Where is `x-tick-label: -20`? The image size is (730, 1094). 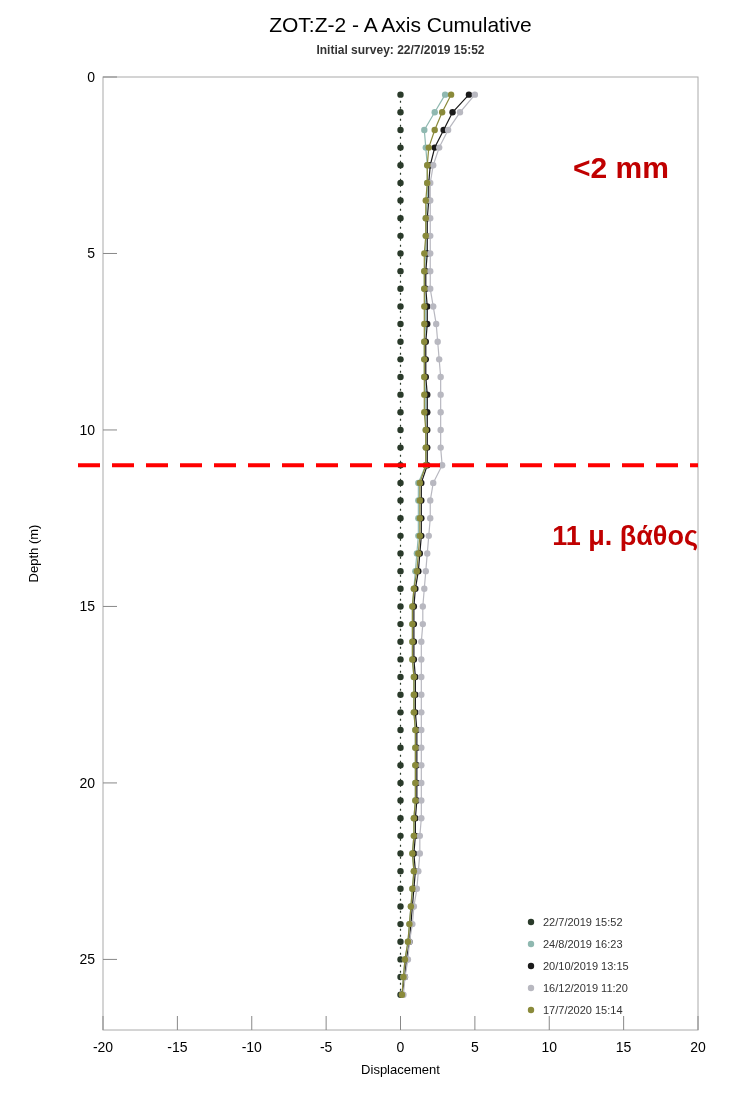 x-tick-label: -20 is located at coordinates (103, 1047).